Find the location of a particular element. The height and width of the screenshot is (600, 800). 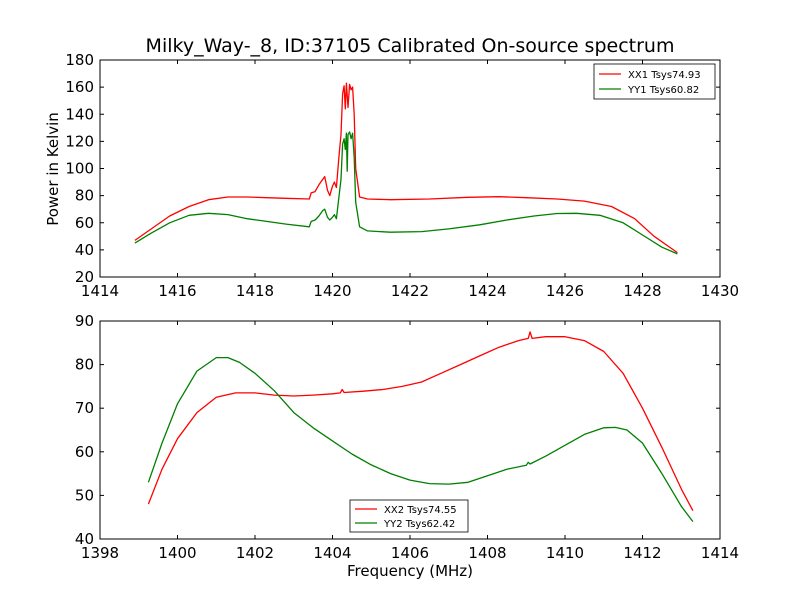

y-tick-label: 100 is located at coordinates (79, 169).